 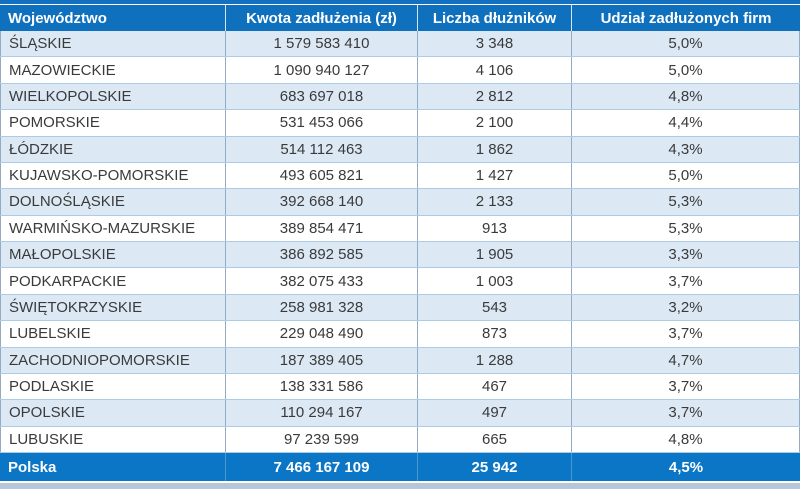 I want to click on cell-debtor-count: 2 812, so click(x=495, y=96).